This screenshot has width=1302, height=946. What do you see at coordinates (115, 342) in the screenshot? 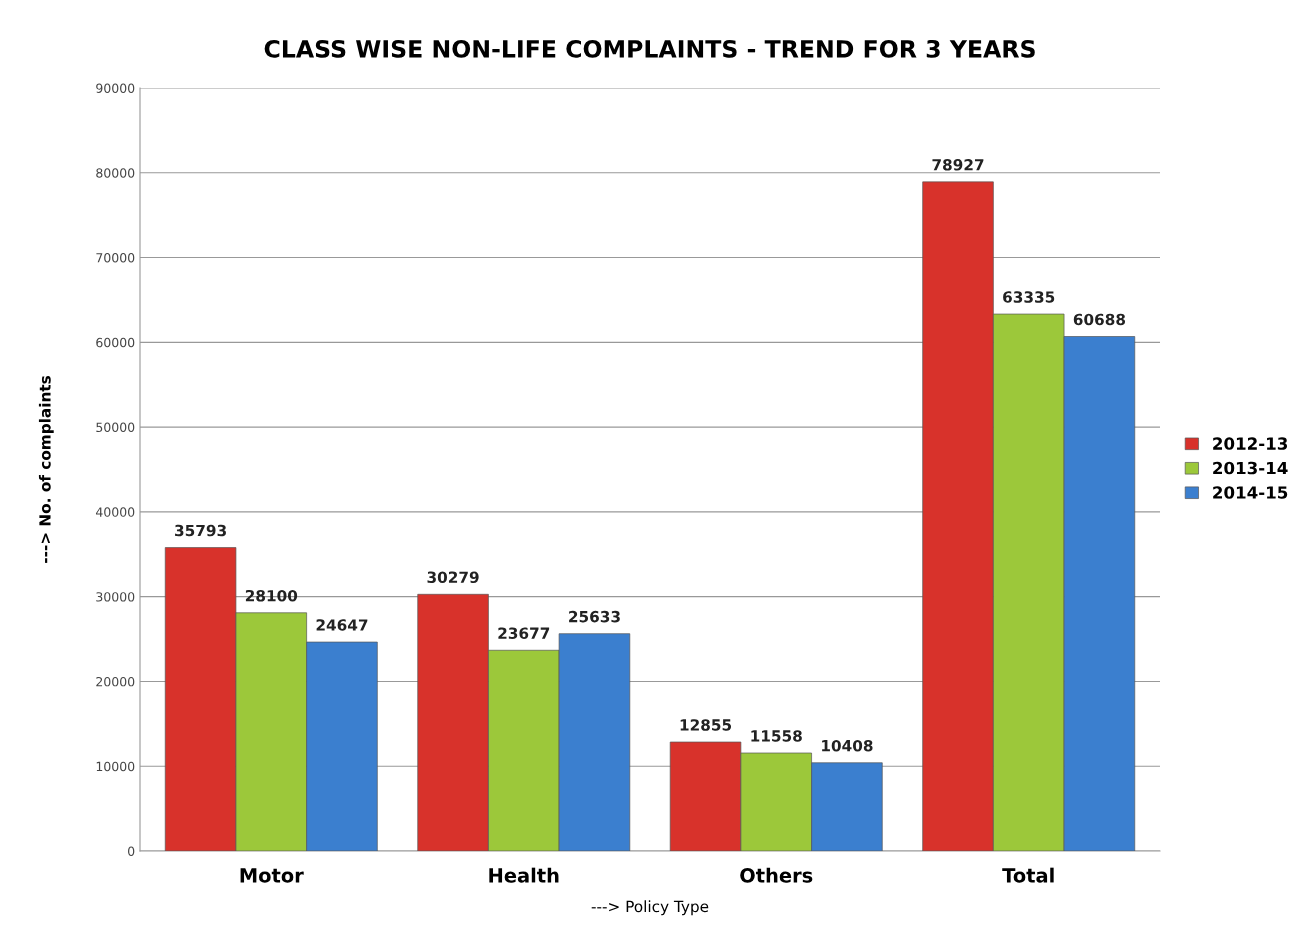
I see `y-tick-label: 60000` at bounding box center [115, 342].